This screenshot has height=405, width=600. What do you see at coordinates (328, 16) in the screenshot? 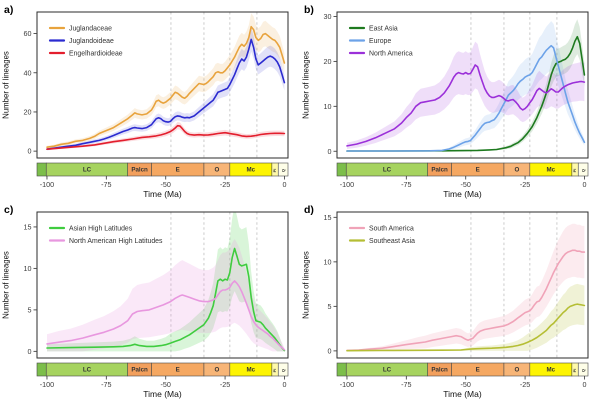
I see `y-axis-tick-label: 30` at bounding box center [328, 16].